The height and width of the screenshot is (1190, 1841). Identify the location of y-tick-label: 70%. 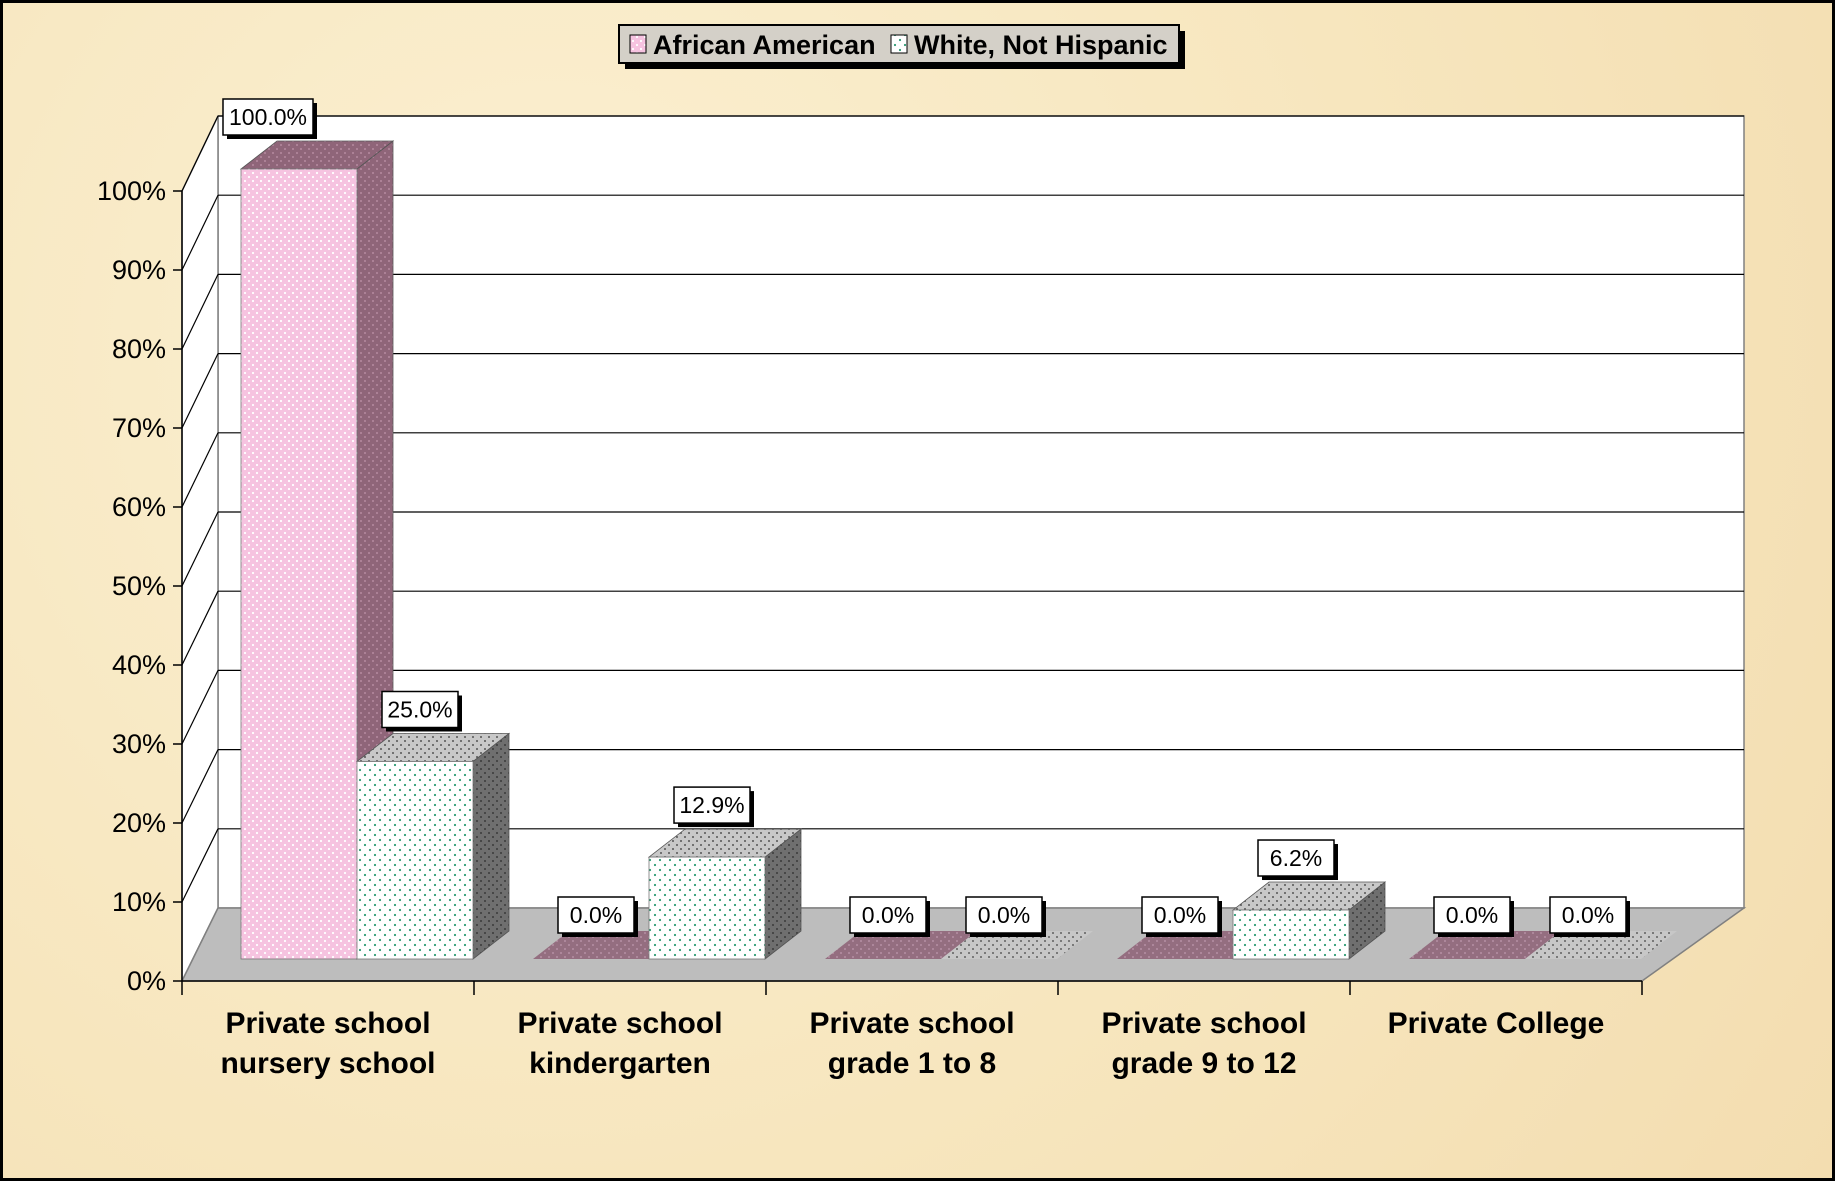
(139, 428).